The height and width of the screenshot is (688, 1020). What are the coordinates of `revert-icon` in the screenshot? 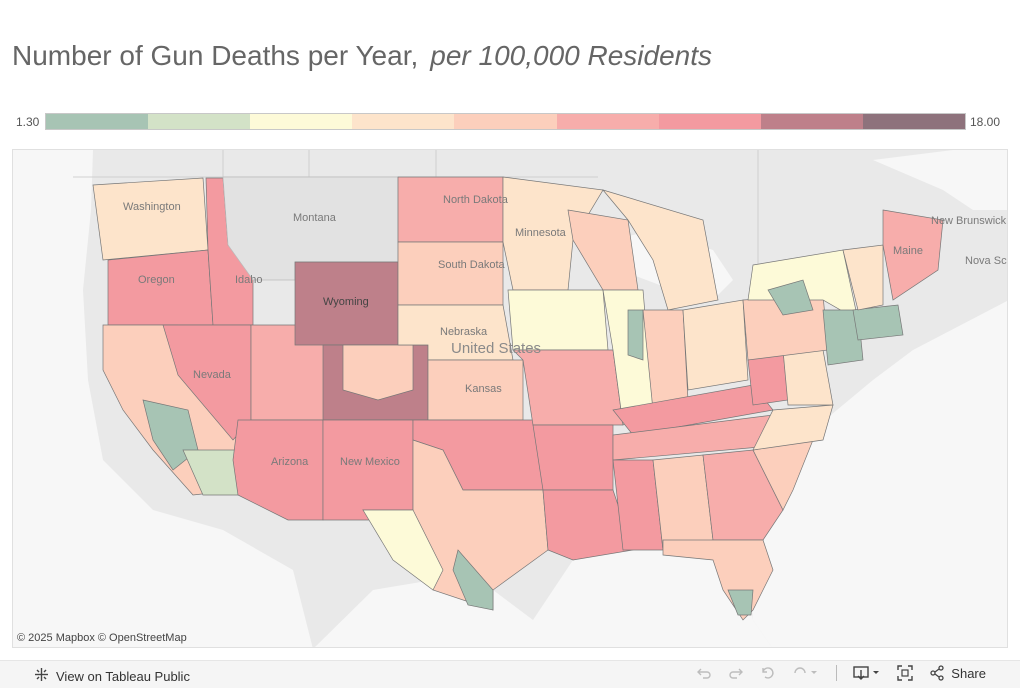 It's located at (768, 673).